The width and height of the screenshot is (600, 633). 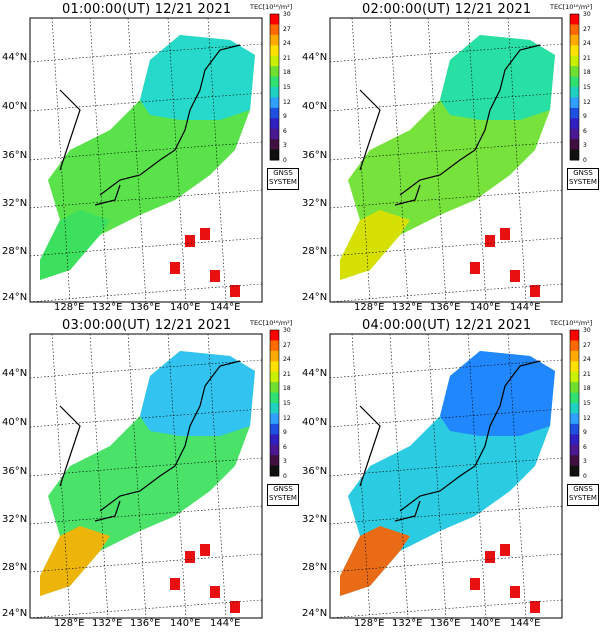 I want to click on longitude-label: 140°E, so click(x=185, y=623).